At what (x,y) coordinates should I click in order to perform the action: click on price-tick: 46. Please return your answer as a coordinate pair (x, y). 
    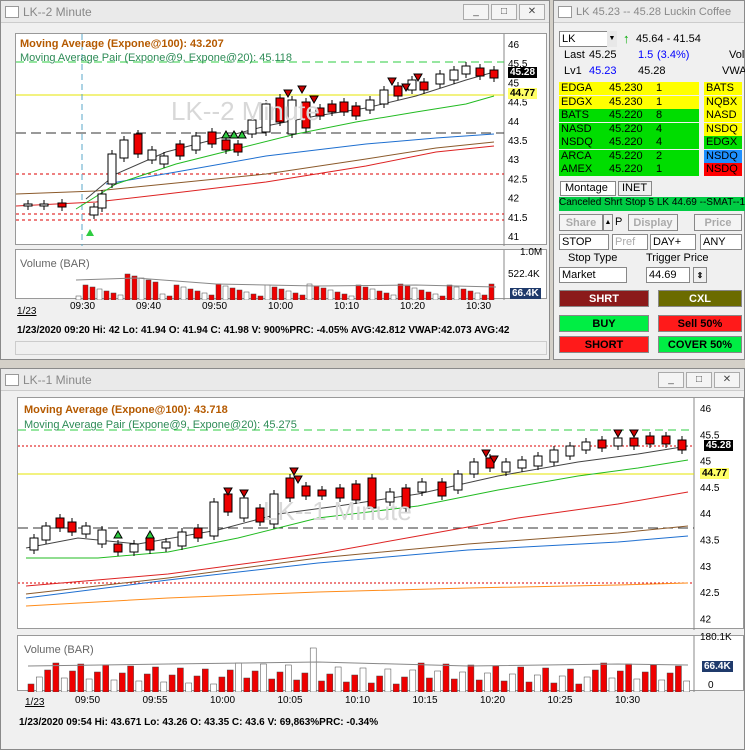
    Looking at the image, I should click on (514, 45).